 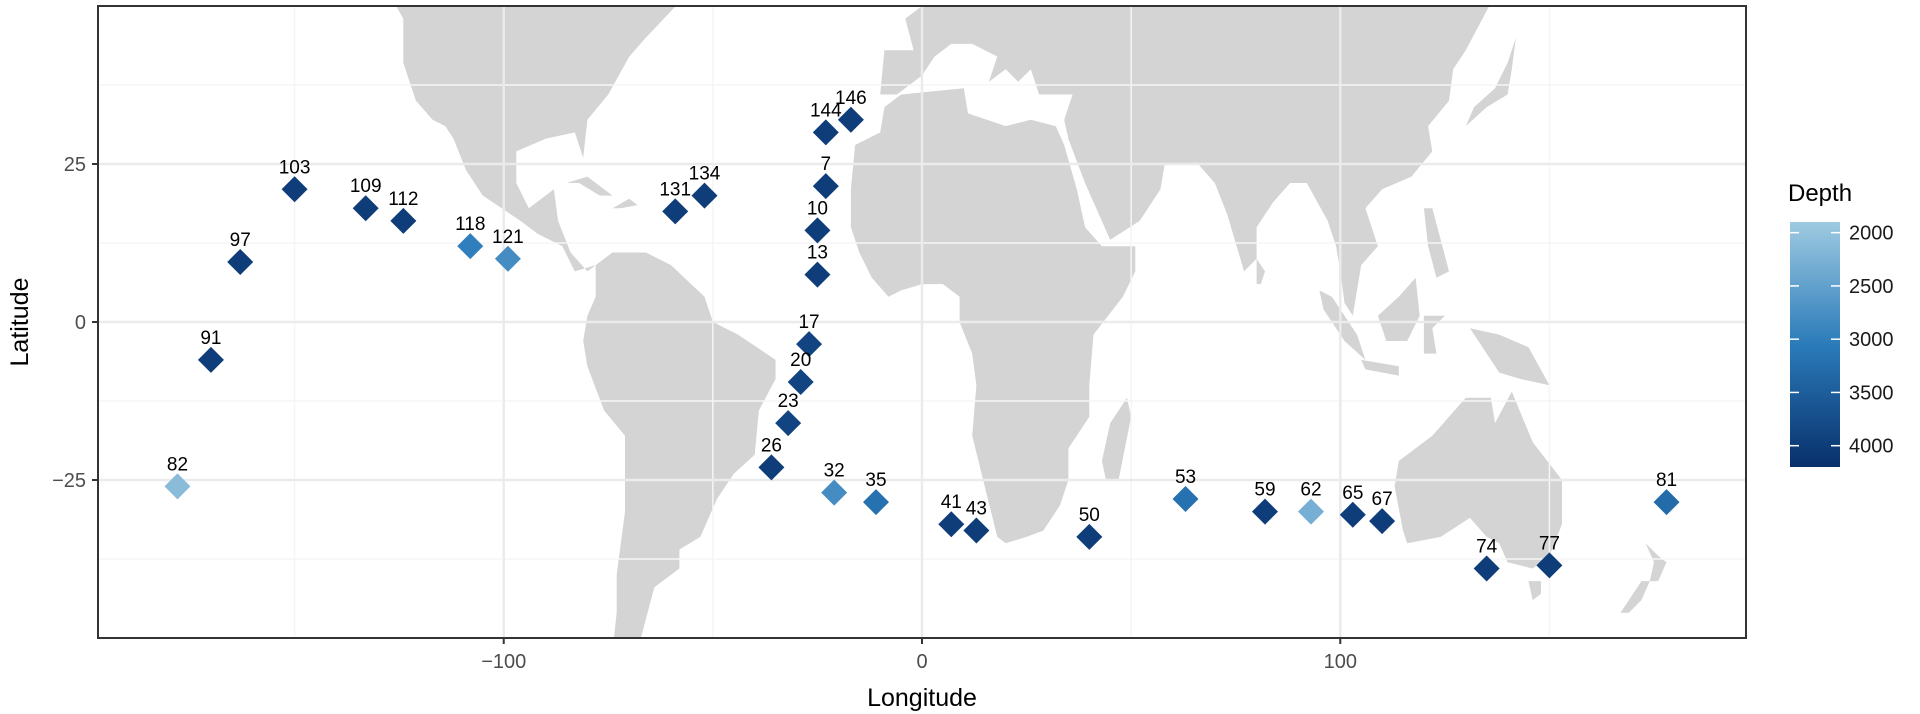 What do you see at coordinates (951, 502) in the screenshot?
I see `station-label: 41` at bounding box center [951, 502].